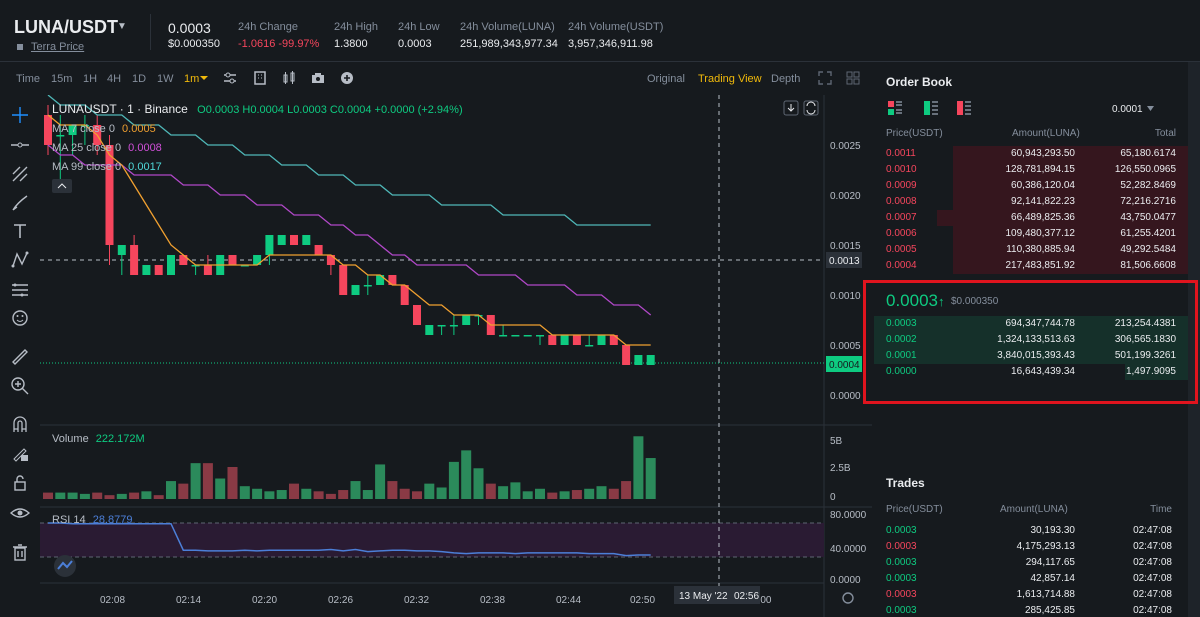 The image size is (1200, 617). I want to click on trade-price: 0.0003, so click(901, 562).